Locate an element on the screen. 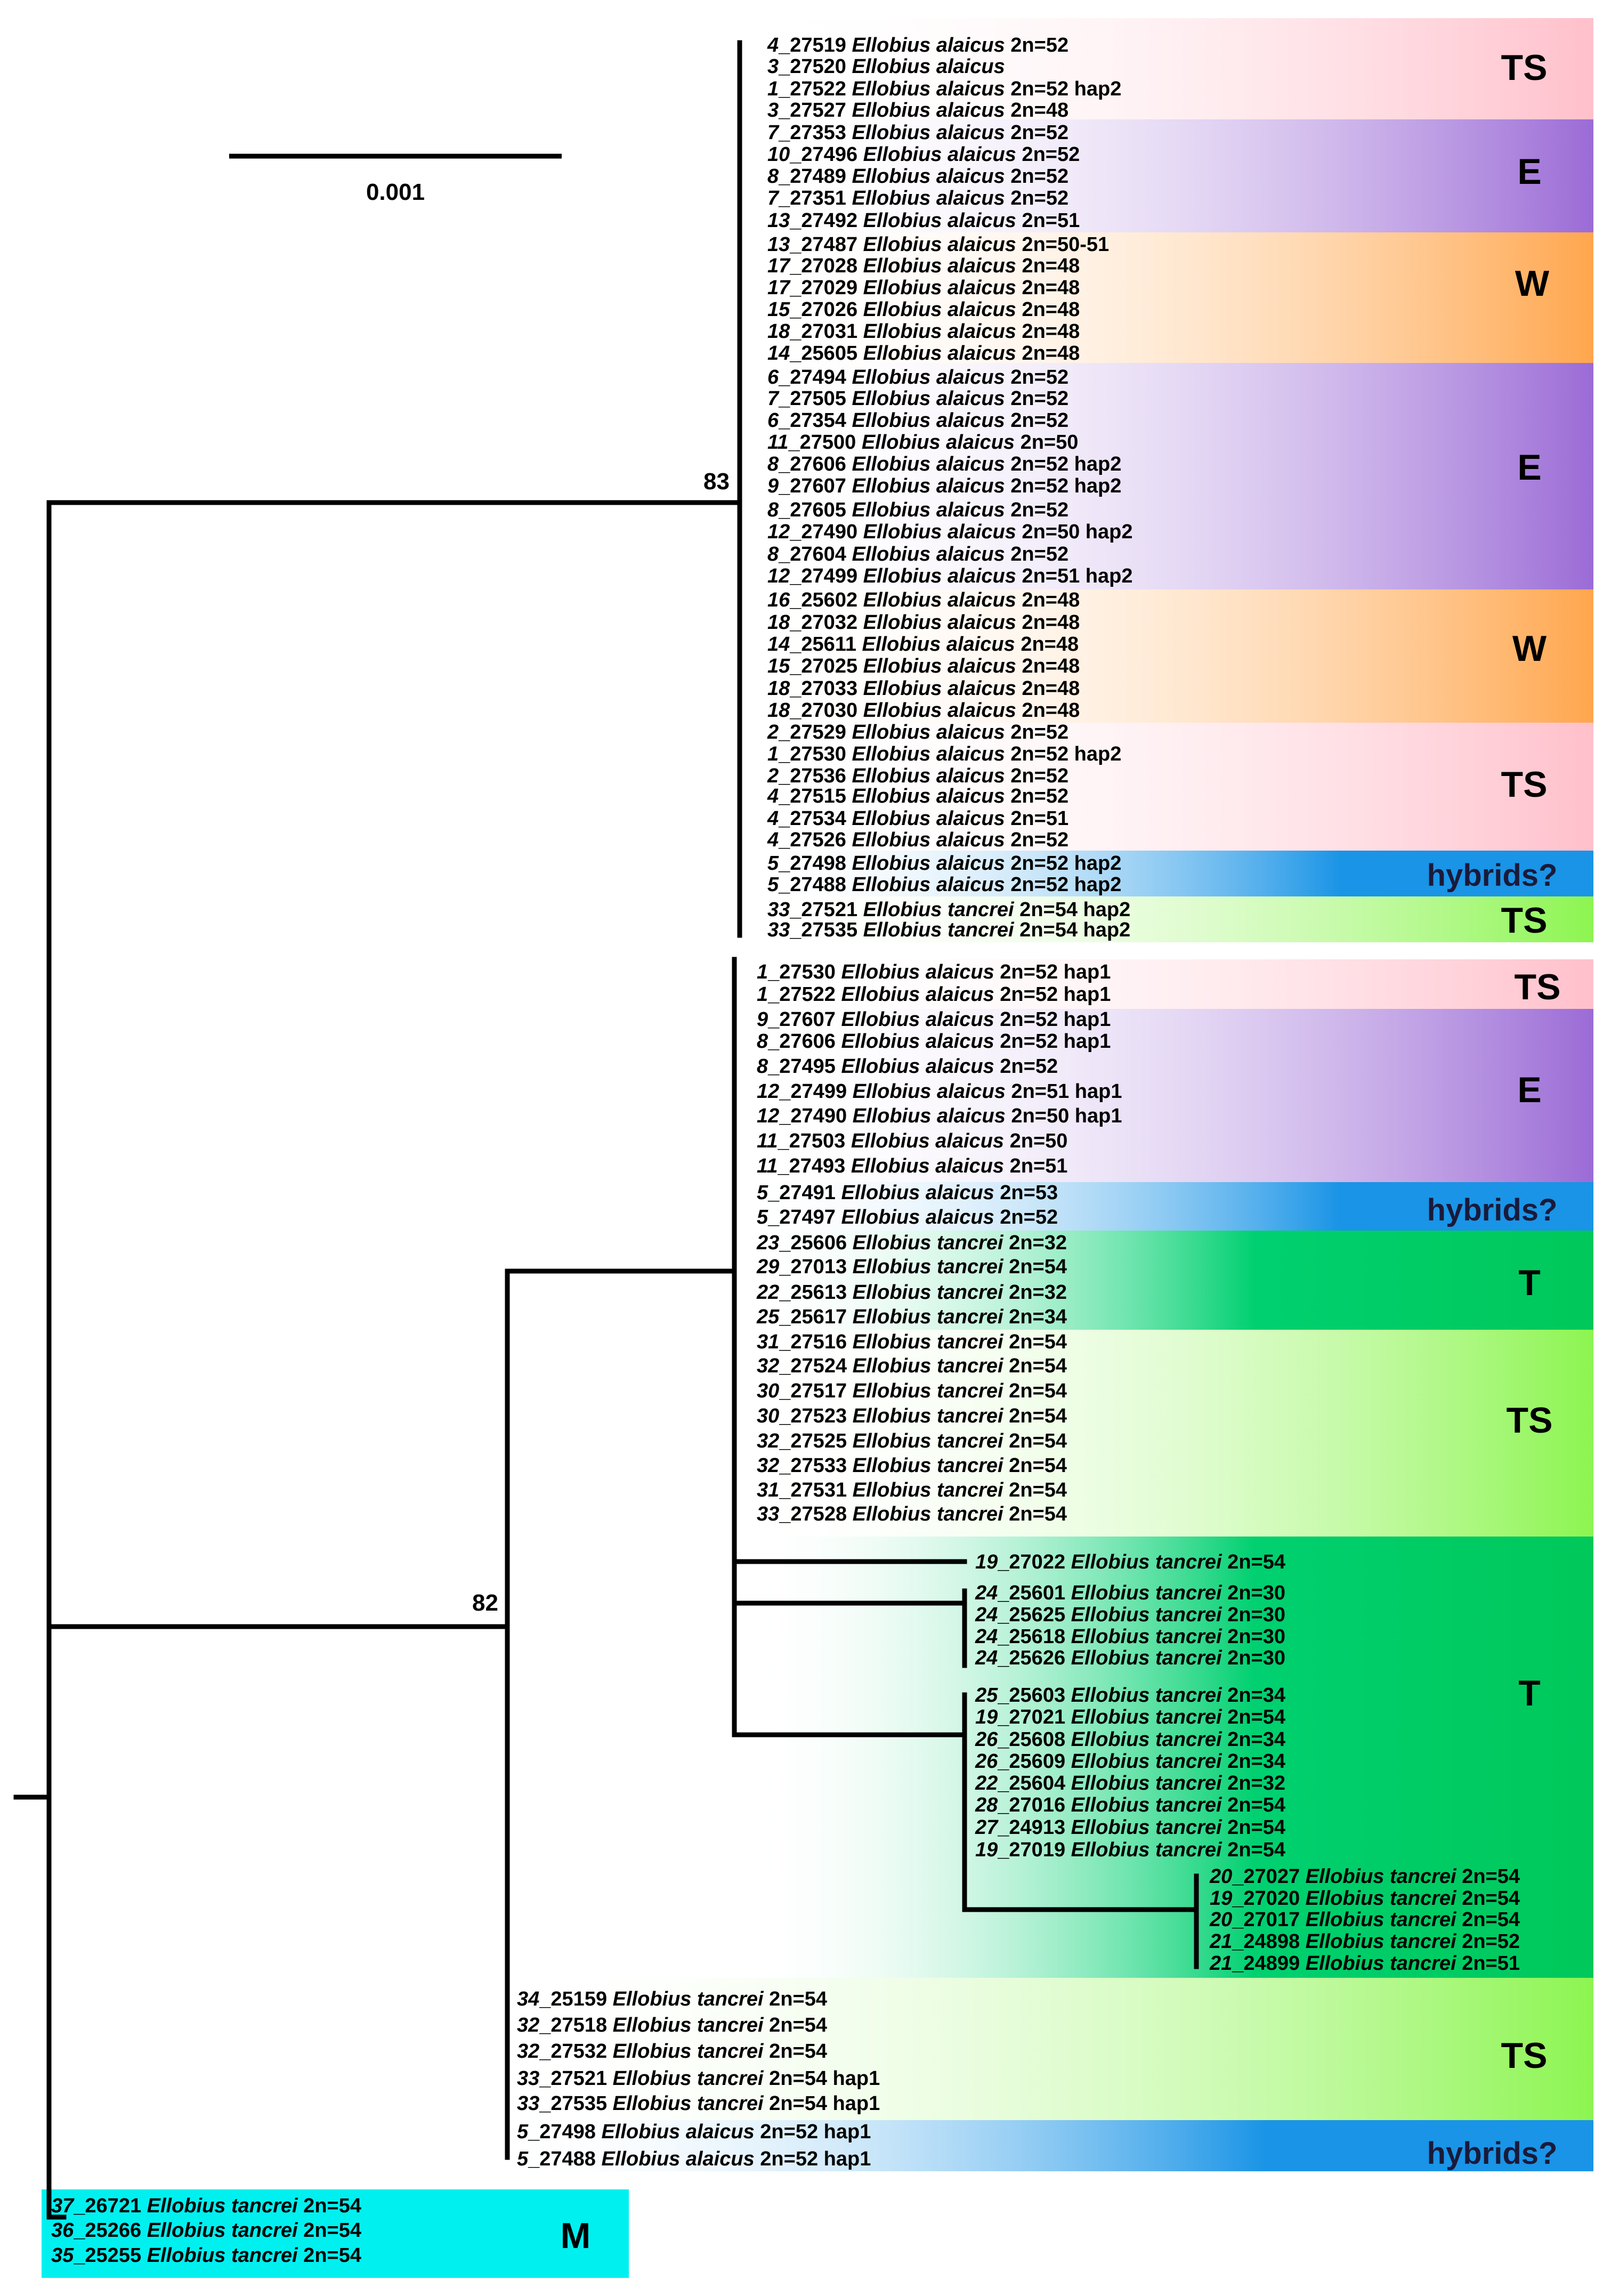  tip-label: 17_27029 Ellobius alaicus 2n=48 is located at coordinates (924, 288).